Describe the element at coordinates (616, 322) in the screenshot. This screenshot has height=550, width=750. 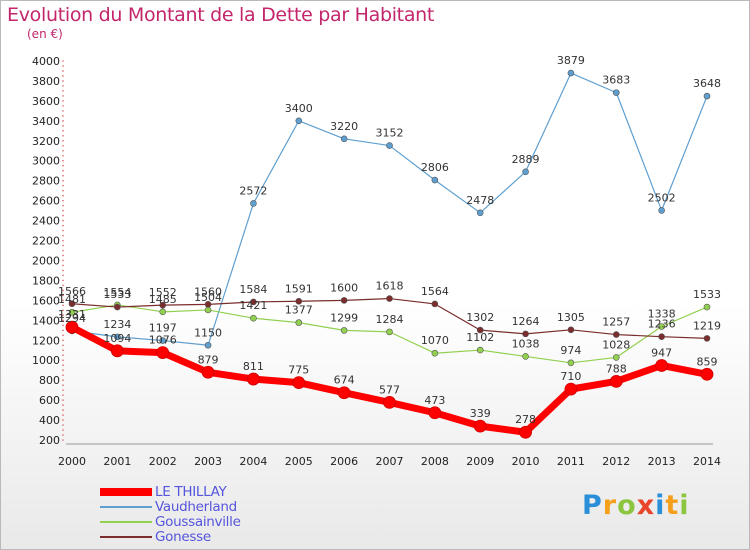
I see `data-label: 1257` at that location.